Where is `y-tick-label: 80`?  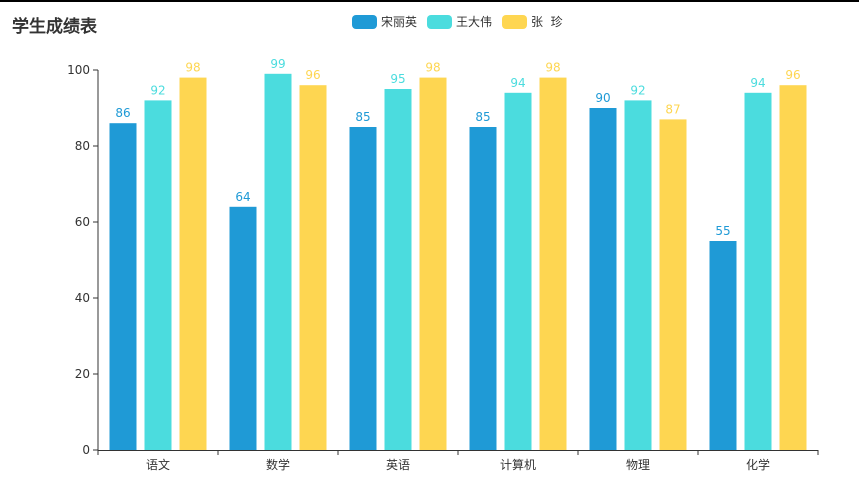
y-tick-label: 80 is located at coordinates (82, 146).